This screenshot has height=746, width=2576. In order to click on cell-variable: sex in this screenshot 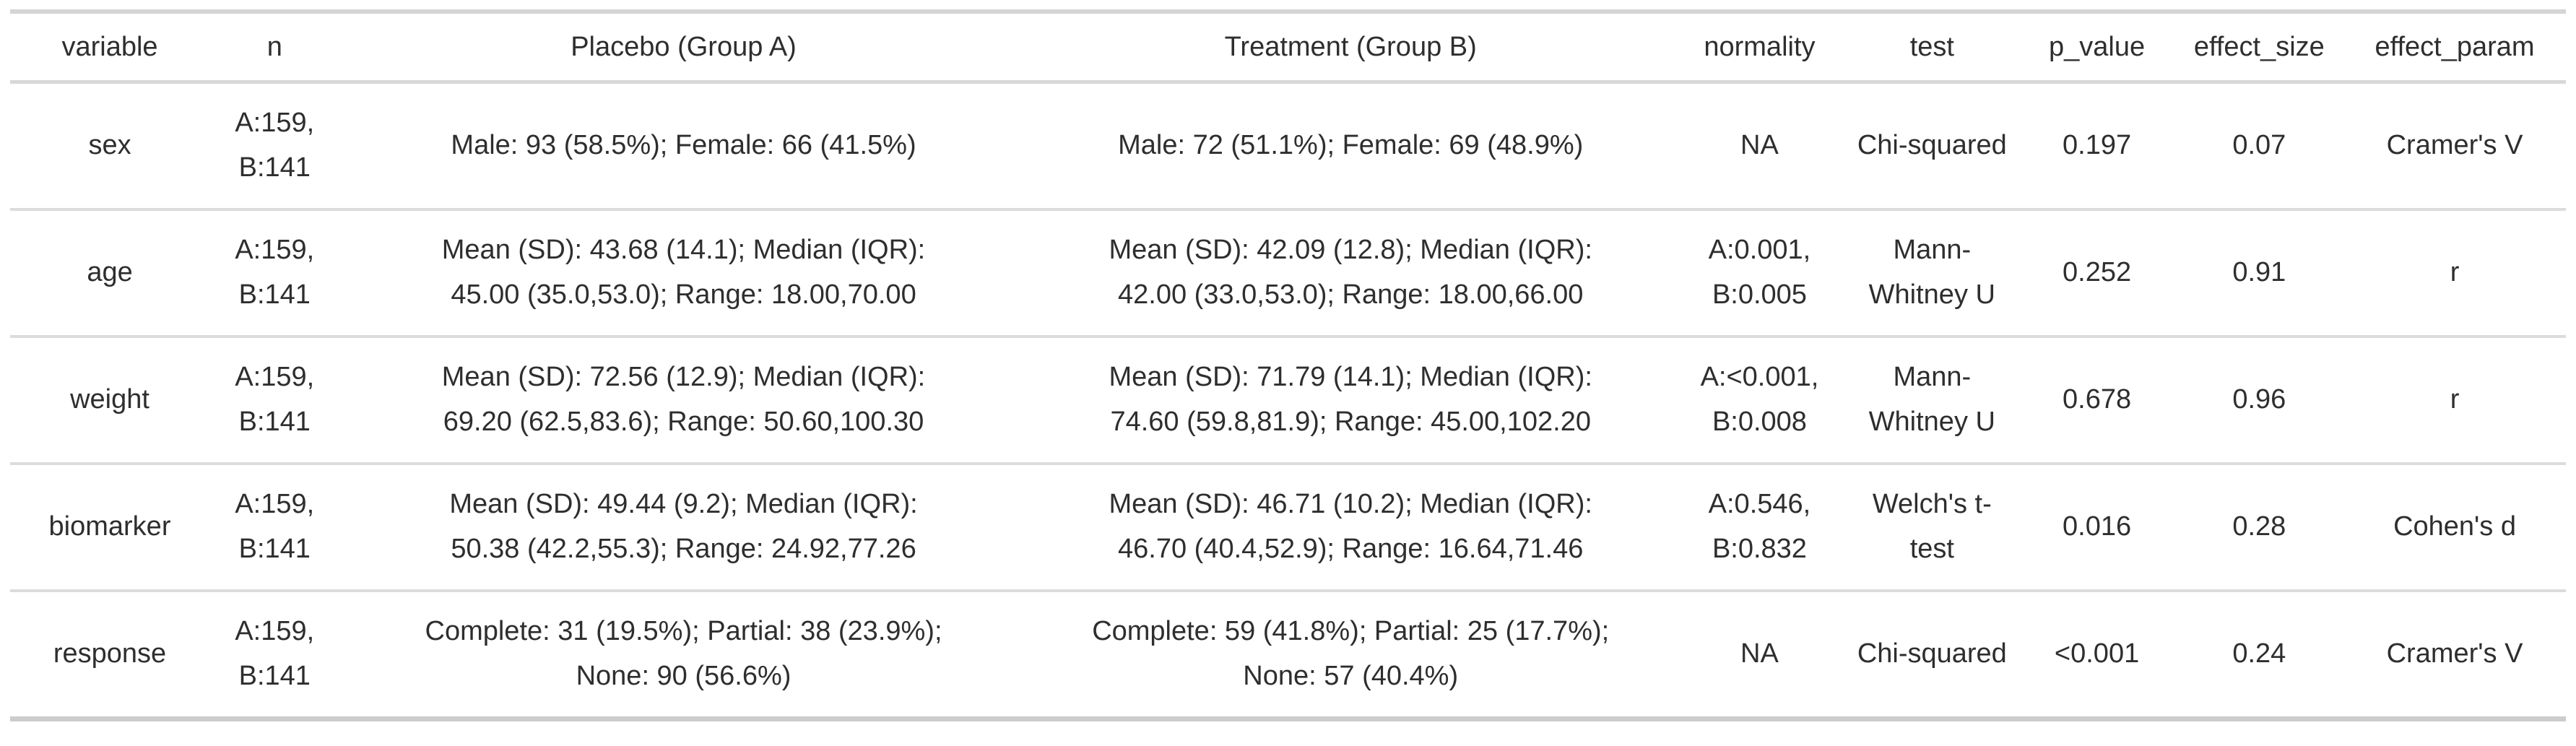, I will do `click(110, 146)`.